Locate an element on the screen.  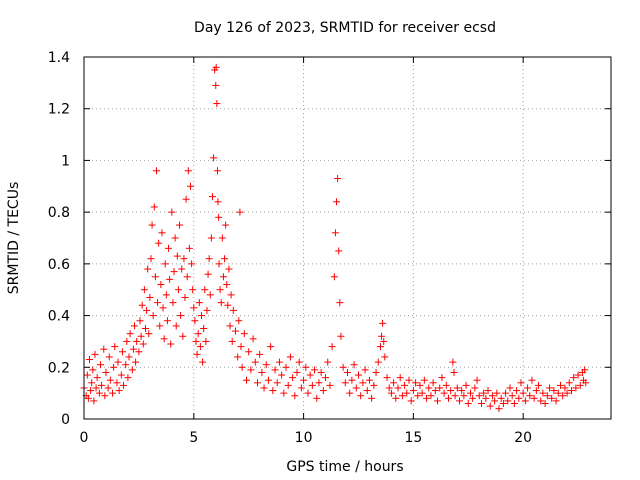
y-tick-label: 1 is located at coordinates (65, 161).